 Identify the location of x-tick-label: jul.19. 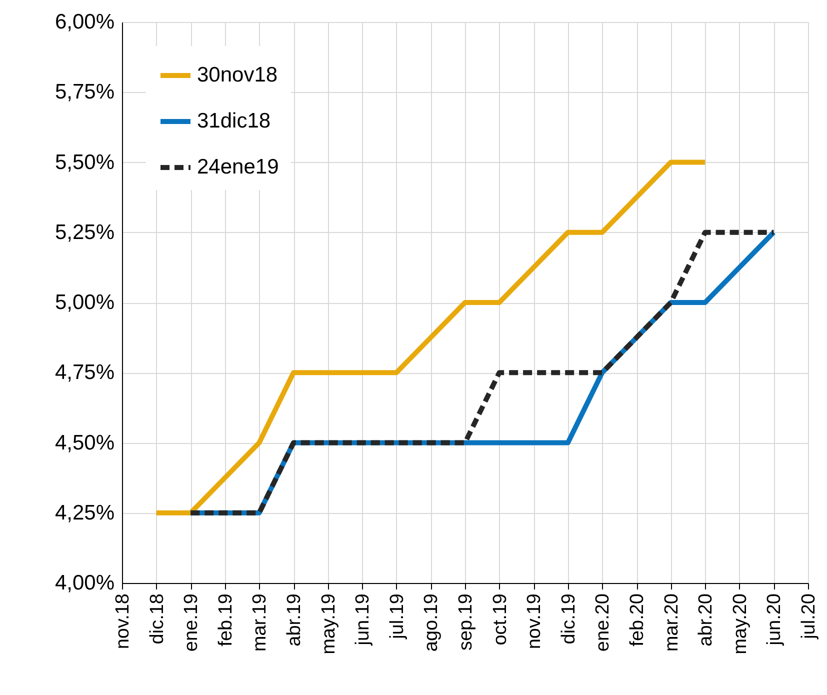
(397, 617).